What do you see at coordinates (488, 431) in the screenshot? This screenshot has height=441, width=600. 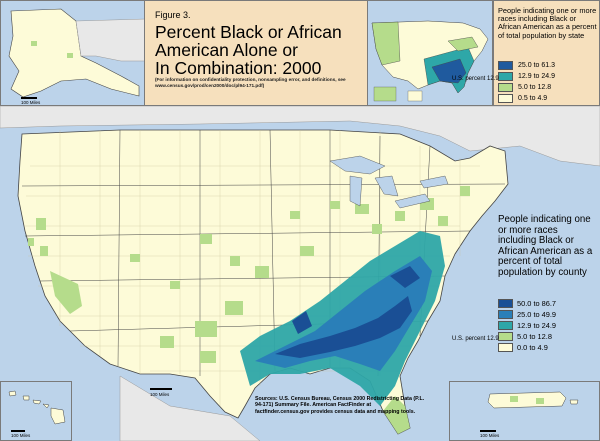 I see `puerto-rico-scale-bar` at bounding box center [488, 431].